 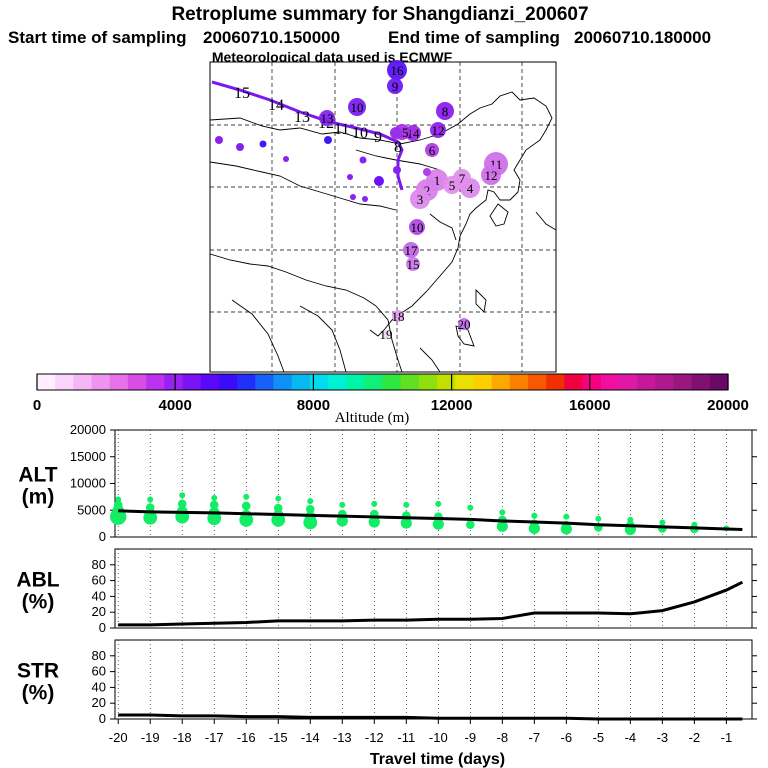 What do you see at coordinates (427, 190) in the screenshot?
I see `plume-cluster-label: 2` at bounding box center [427, 190].